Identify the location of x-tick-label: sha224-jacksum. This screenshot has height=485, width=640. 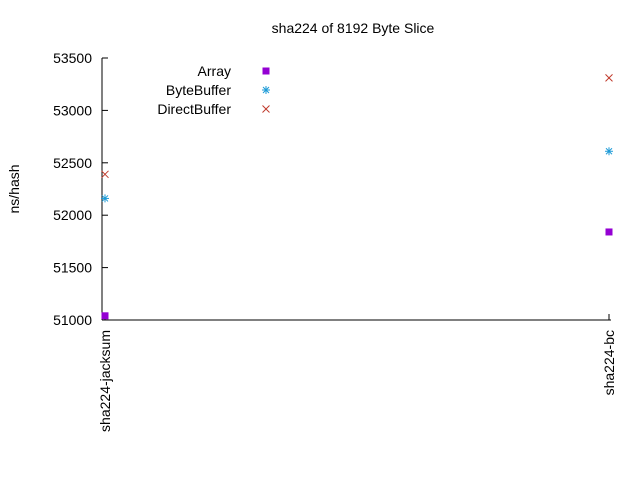
(105, 381).